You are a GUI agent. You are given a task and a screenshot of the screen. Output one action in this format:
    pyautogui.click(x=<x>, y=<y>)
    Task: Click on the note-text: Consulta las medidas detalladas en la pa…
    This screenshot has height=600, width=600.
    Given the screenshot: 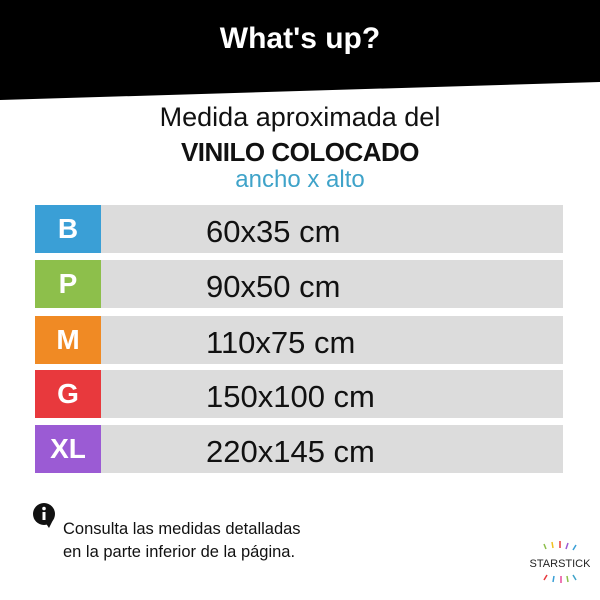 What is the action you would take?
    pyautogui.click(x=182, y=541)
    